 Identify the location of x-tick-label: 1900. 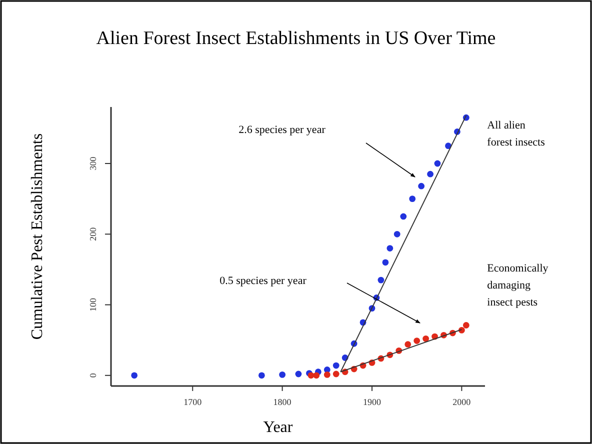
(372, 402).